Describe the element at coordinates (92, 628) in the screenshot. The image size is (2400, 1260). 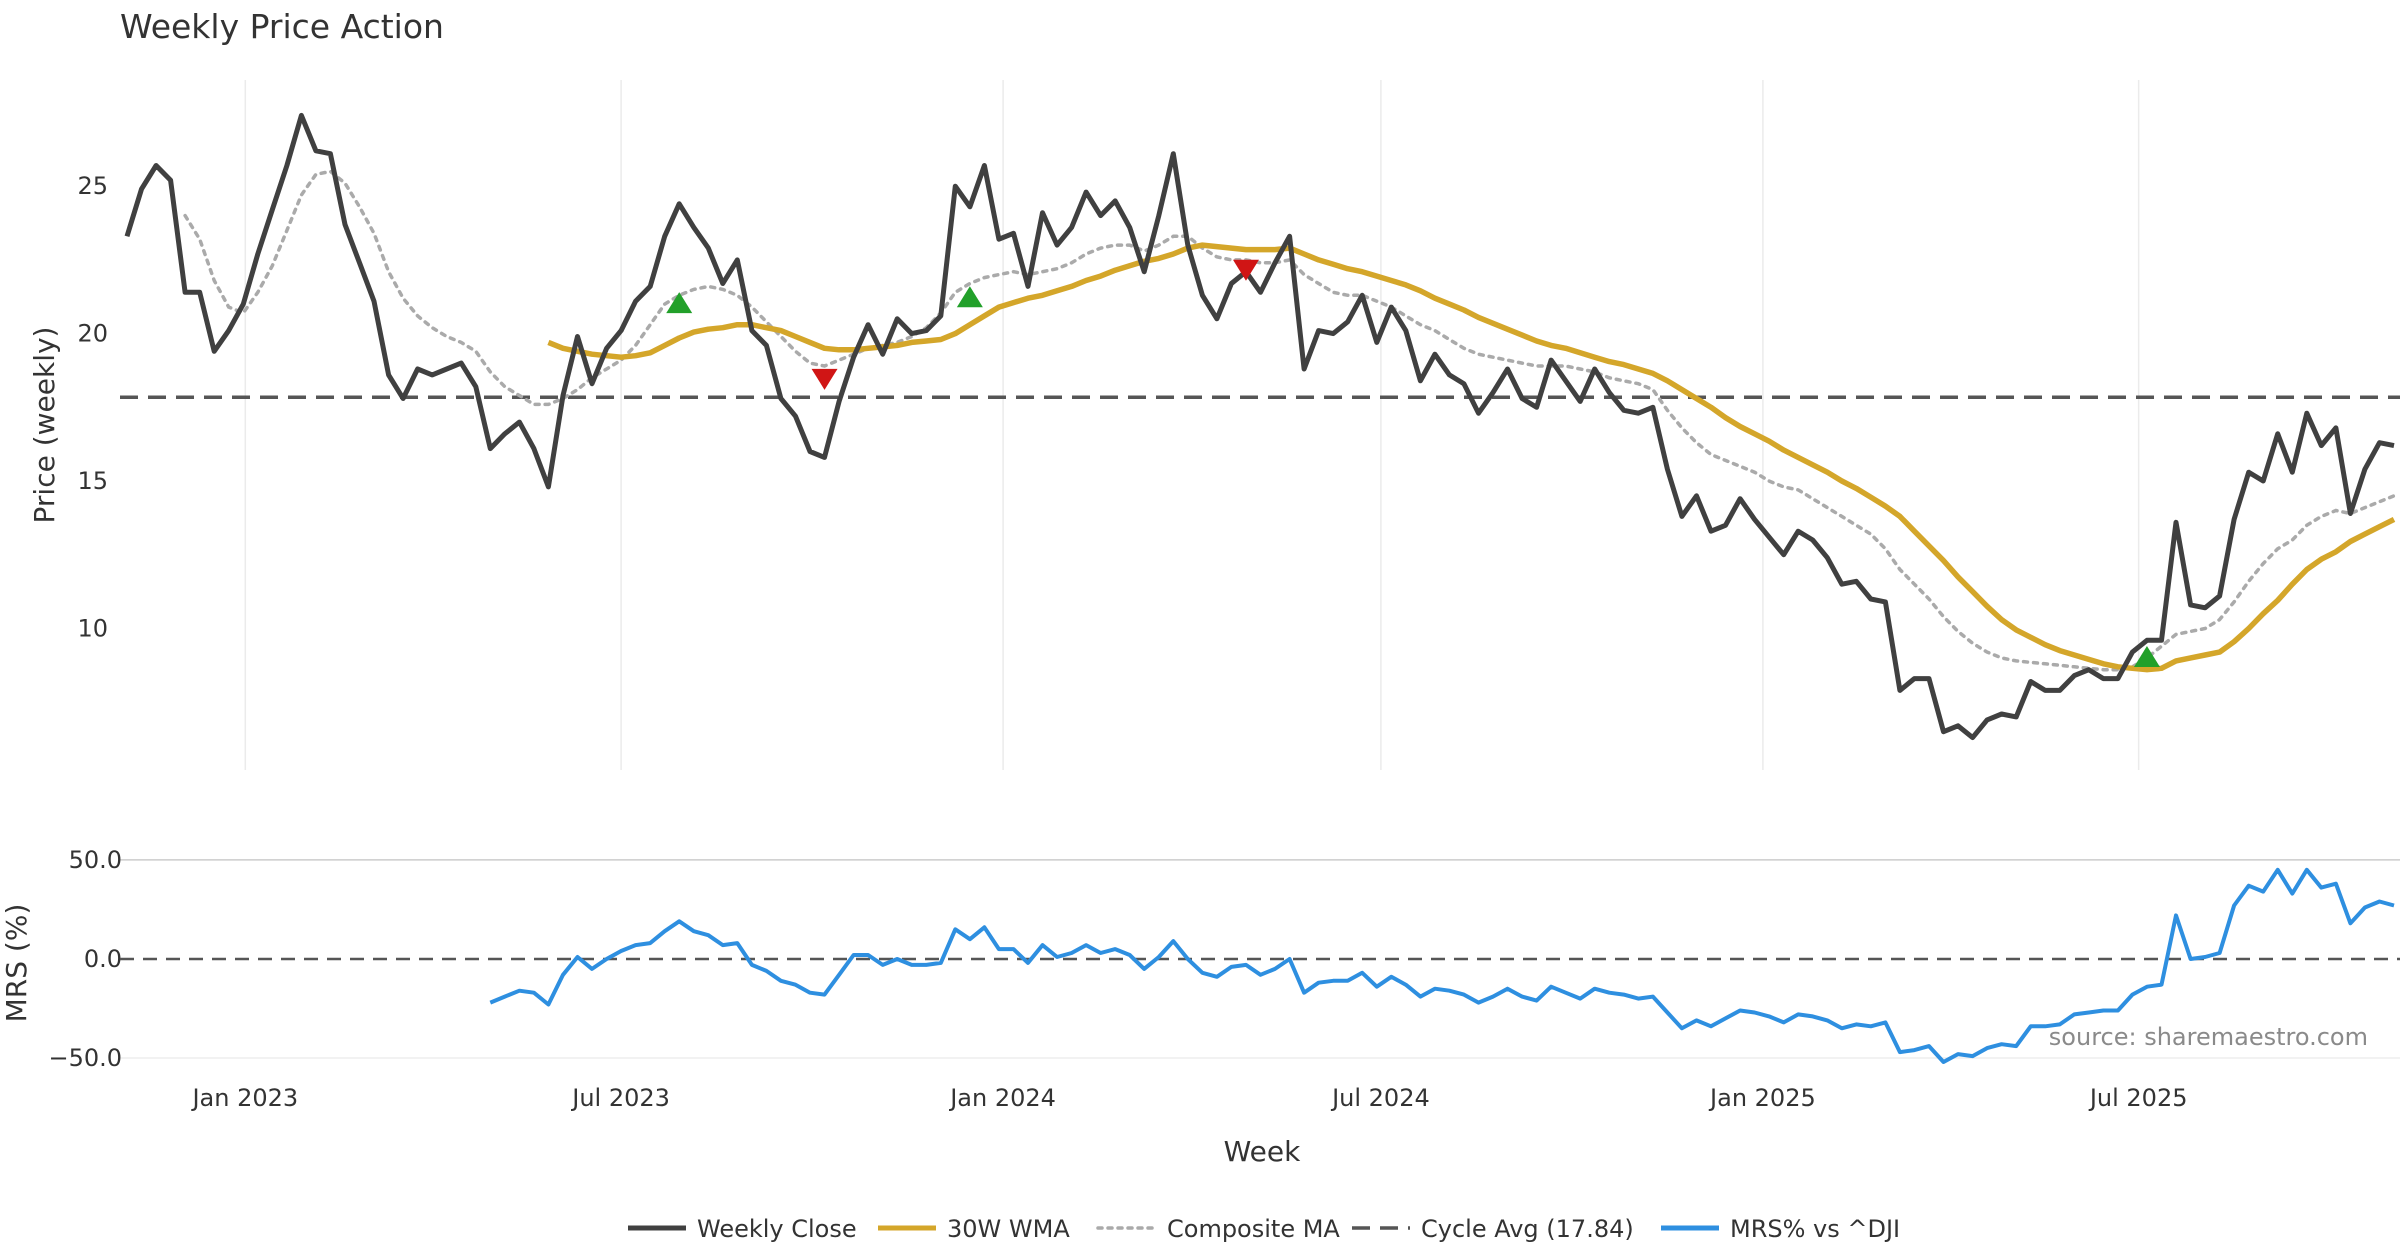
I see `price-y-tick-10: 10` at that location.